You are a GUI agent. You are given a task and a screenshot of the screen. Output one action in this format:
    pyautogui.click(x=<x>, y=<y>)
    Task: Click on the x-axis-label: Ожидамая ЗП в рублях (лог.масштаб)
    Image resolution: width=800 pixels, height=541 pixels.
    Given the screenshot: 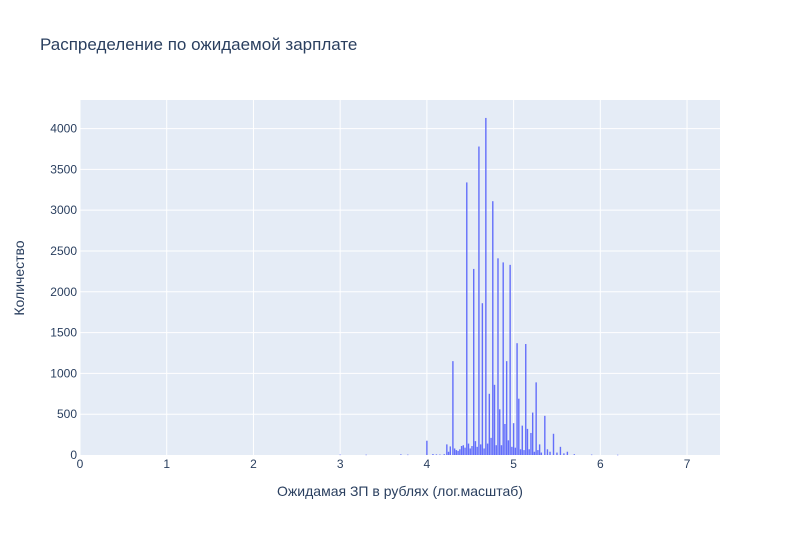 What is the action you would take?
    pyautogui.click(x=400, y=491)
    